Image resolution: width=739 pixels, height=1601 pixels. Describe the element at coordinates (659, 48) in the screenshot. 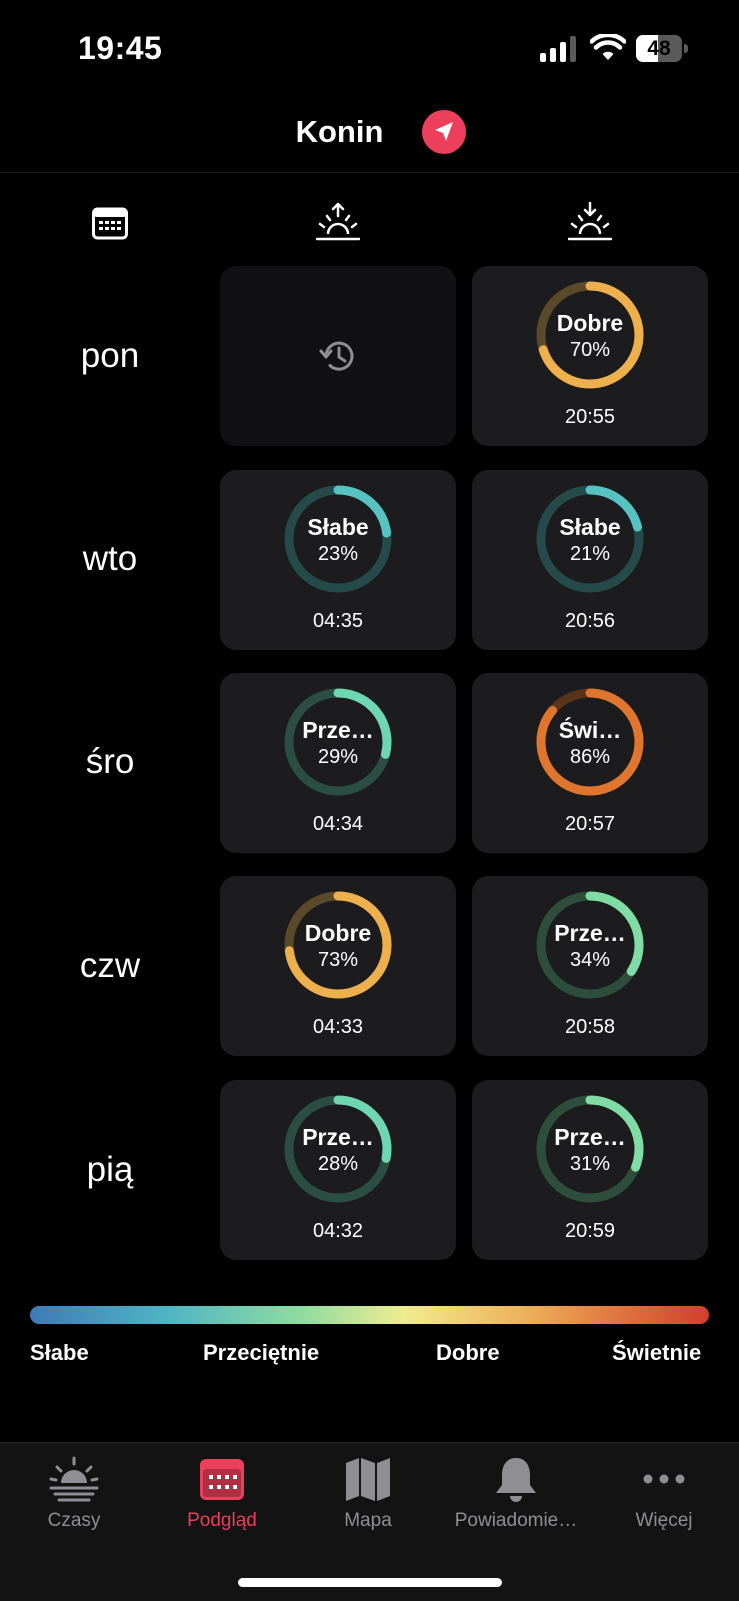

I see `battery-level: 48` at that location.